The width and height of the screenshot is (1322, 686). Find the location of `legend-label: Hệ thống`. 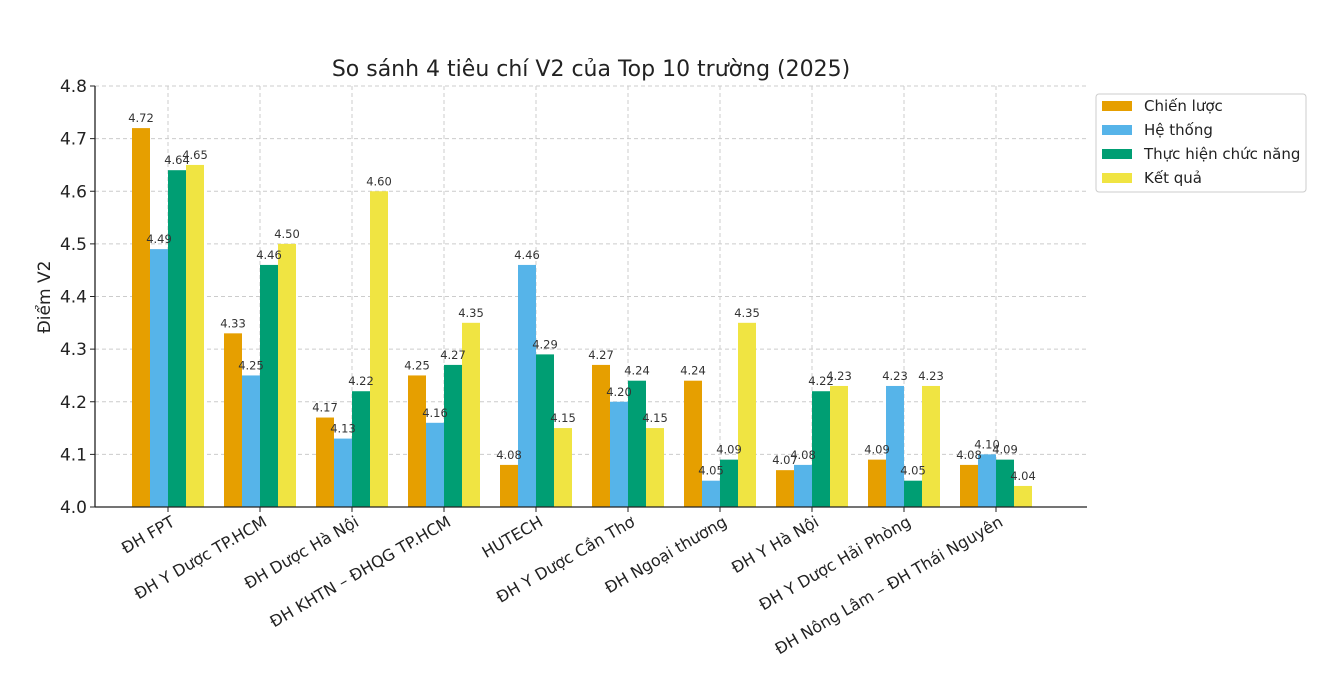

legend-label: Hệ thống is located at coordinates (1178, 130).